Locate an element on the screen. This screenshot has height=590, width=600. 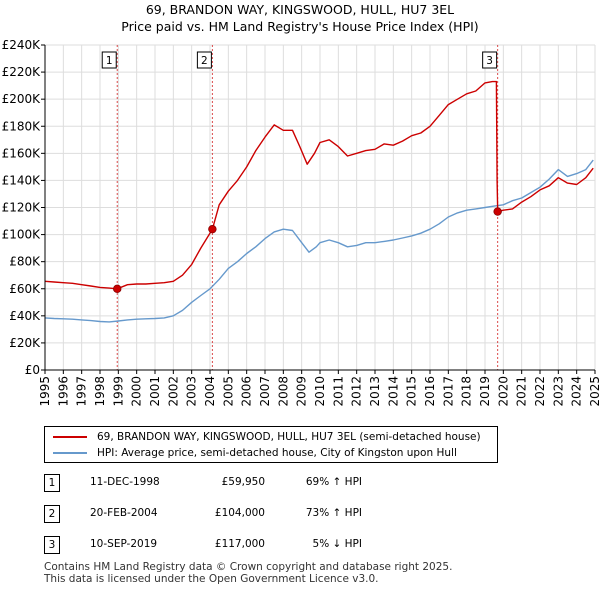
sale-points is located at coordinates (307, 250).